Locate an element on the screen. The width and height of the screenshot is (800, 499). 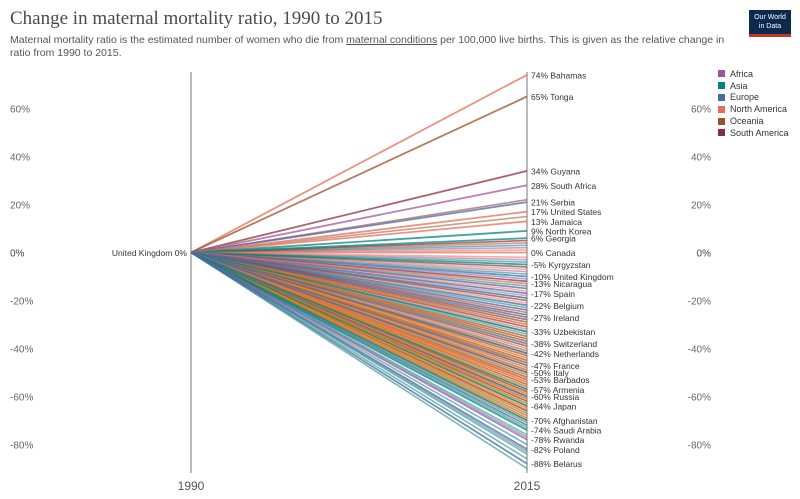
series-line-nicaragua is located at coordinates (359, 268).